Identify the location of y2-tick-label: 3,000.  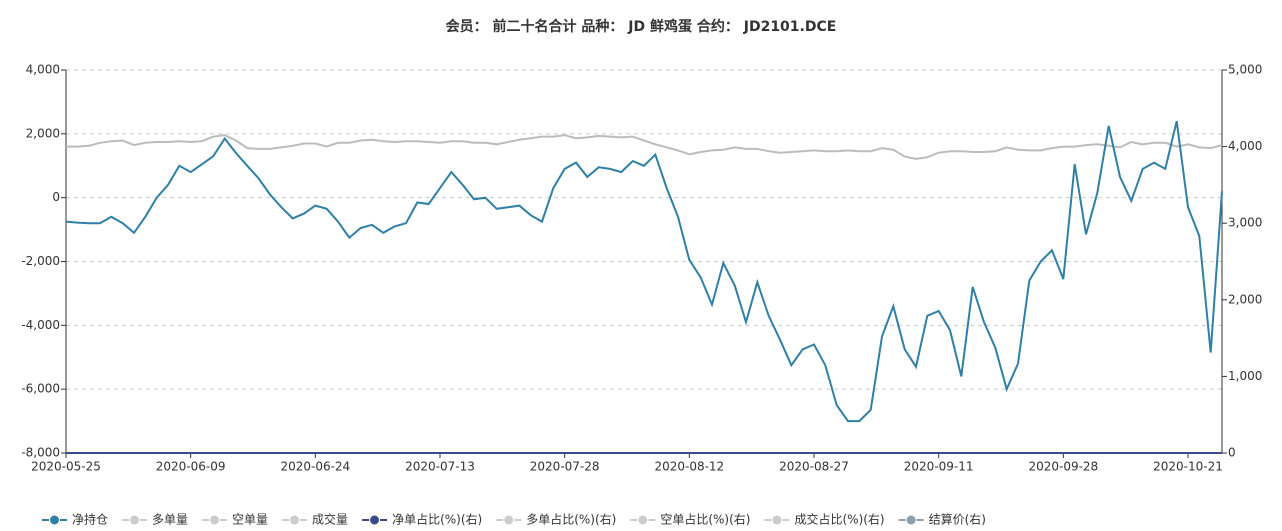
(1245, 223).